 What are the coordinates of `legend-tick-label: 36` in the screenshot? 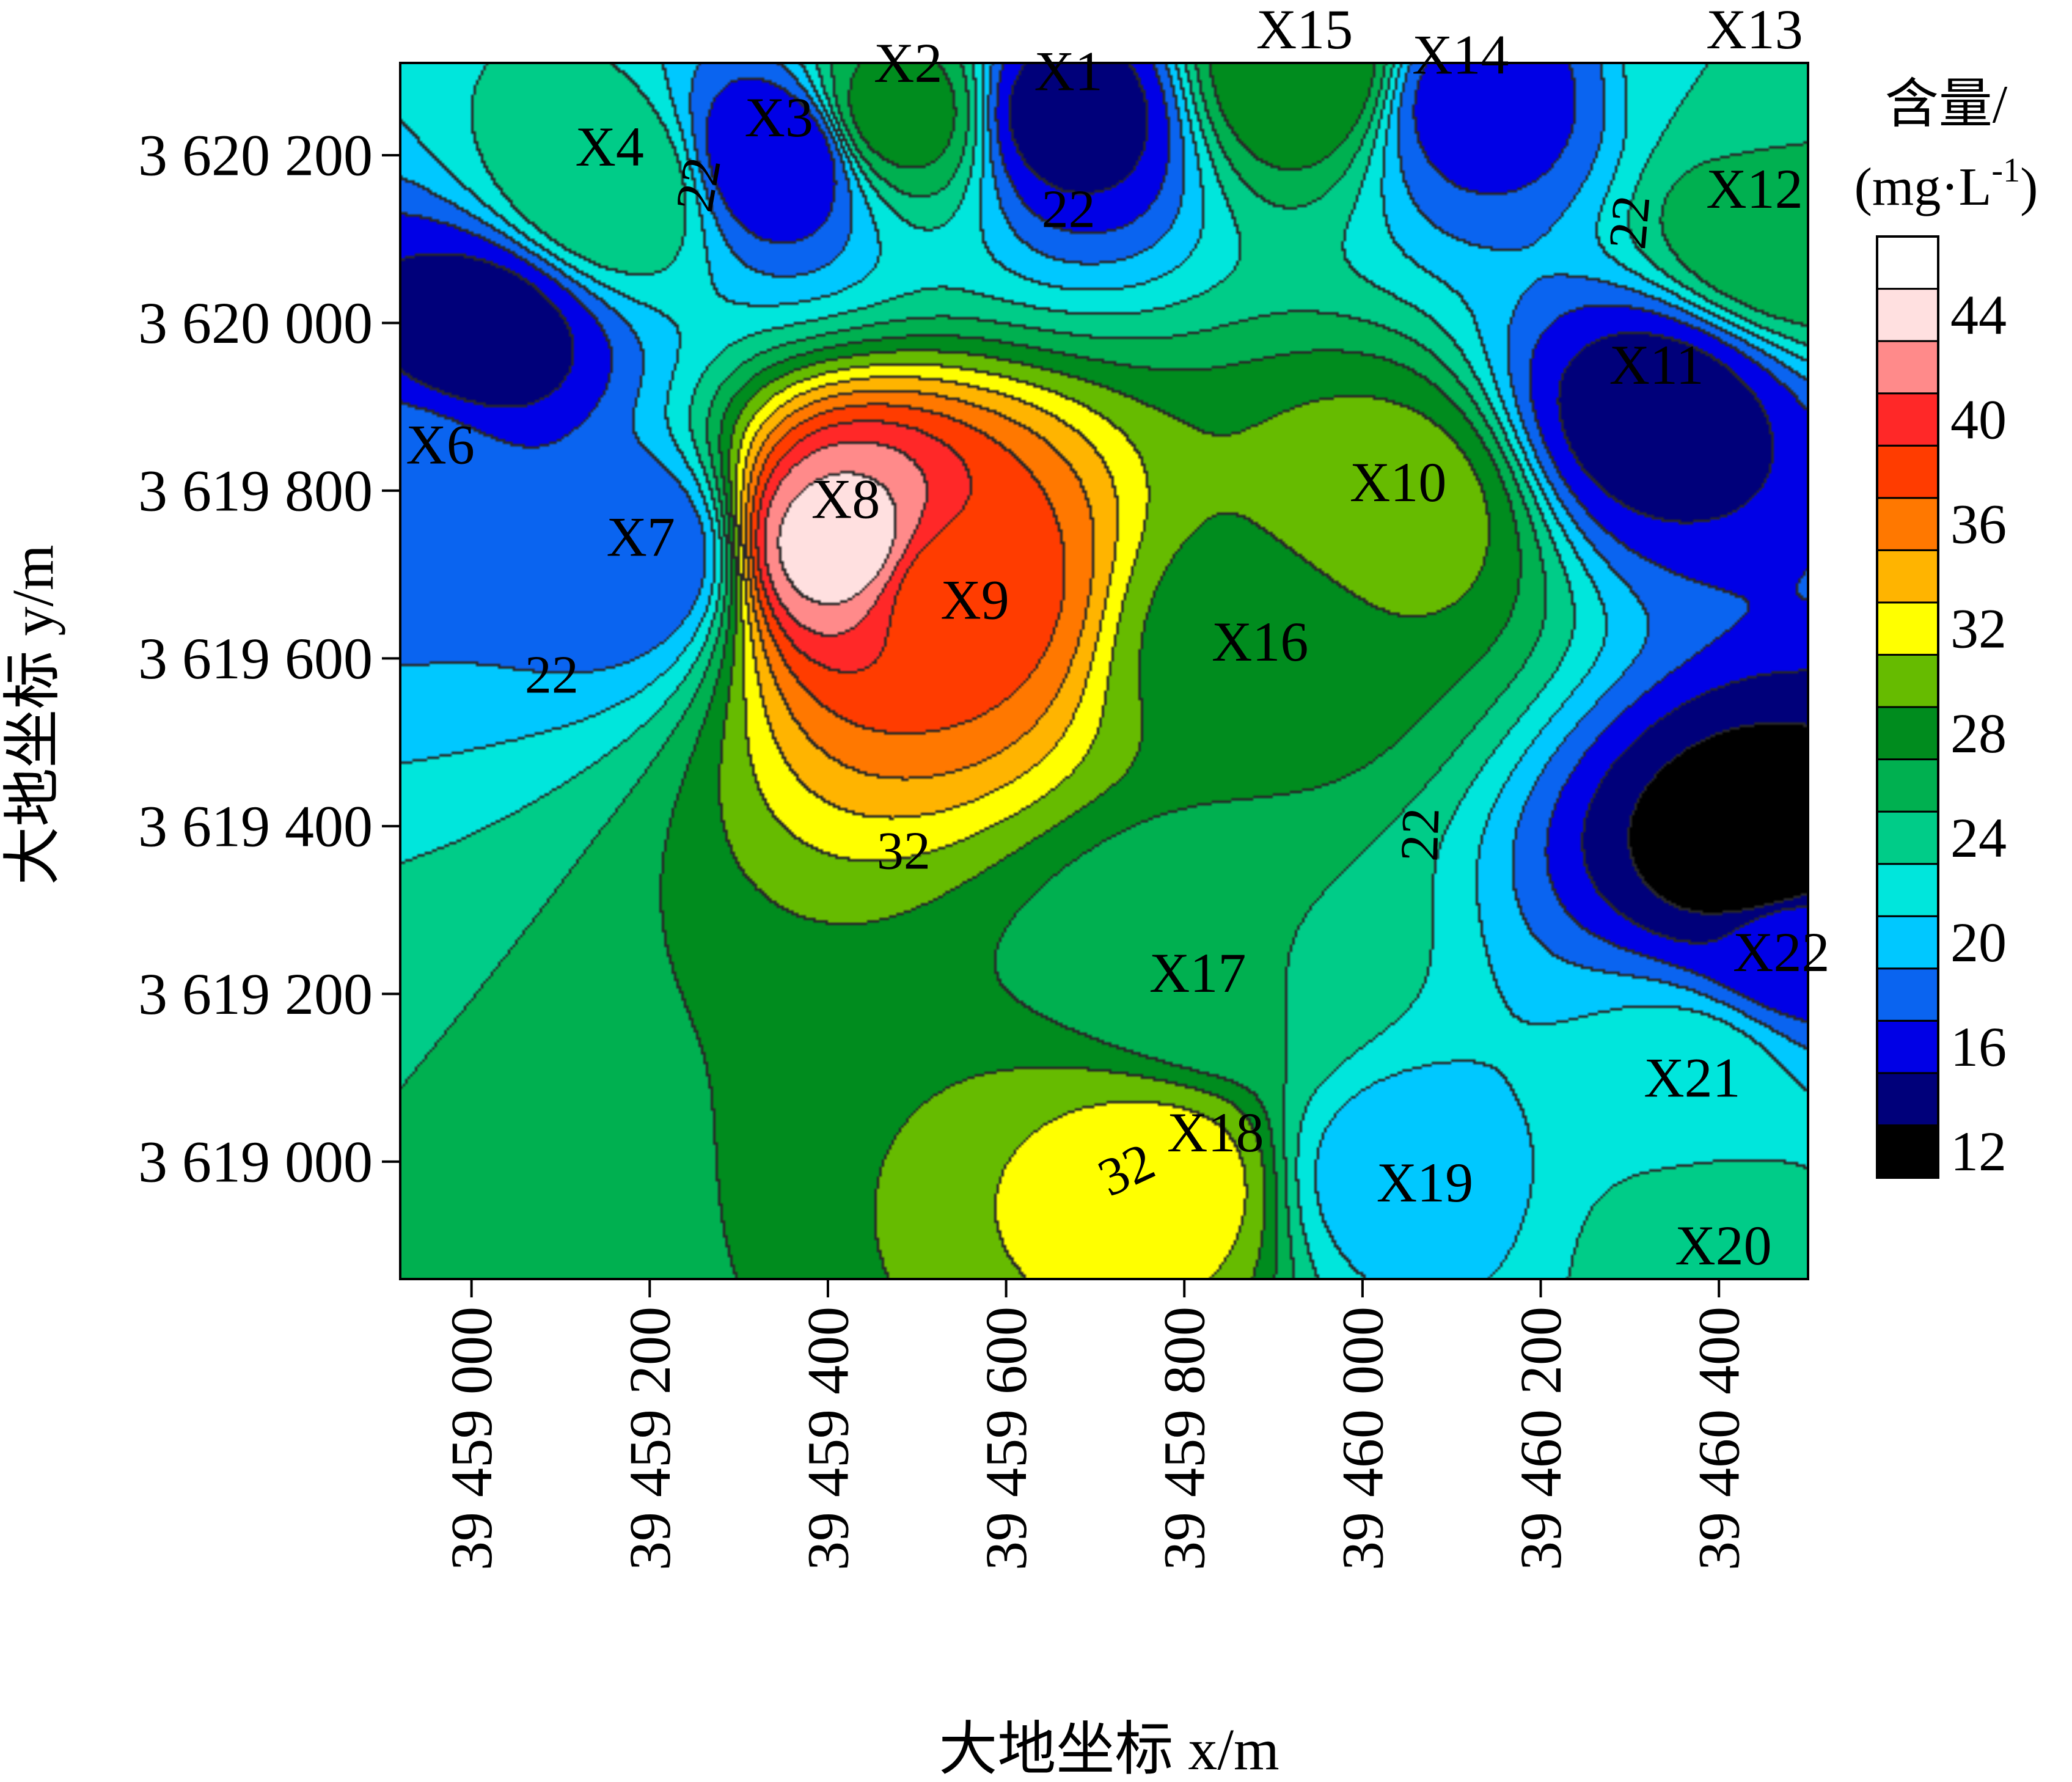 It's located at (1978, 525).